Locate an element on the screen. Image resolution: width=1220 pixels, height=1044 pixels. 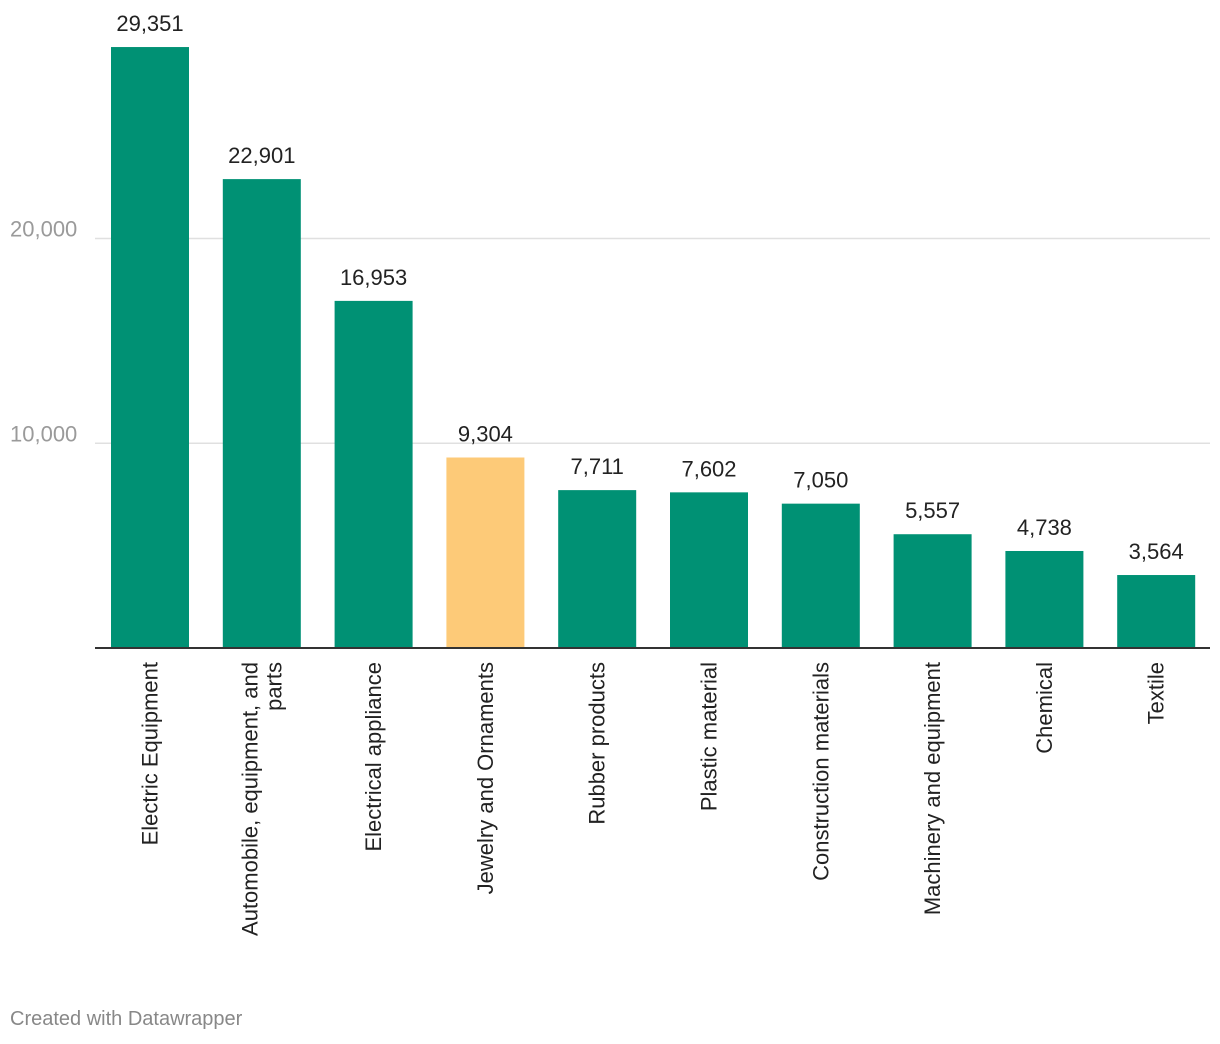
y-tick-label: 10,000 is located at coordinates (43, 433).